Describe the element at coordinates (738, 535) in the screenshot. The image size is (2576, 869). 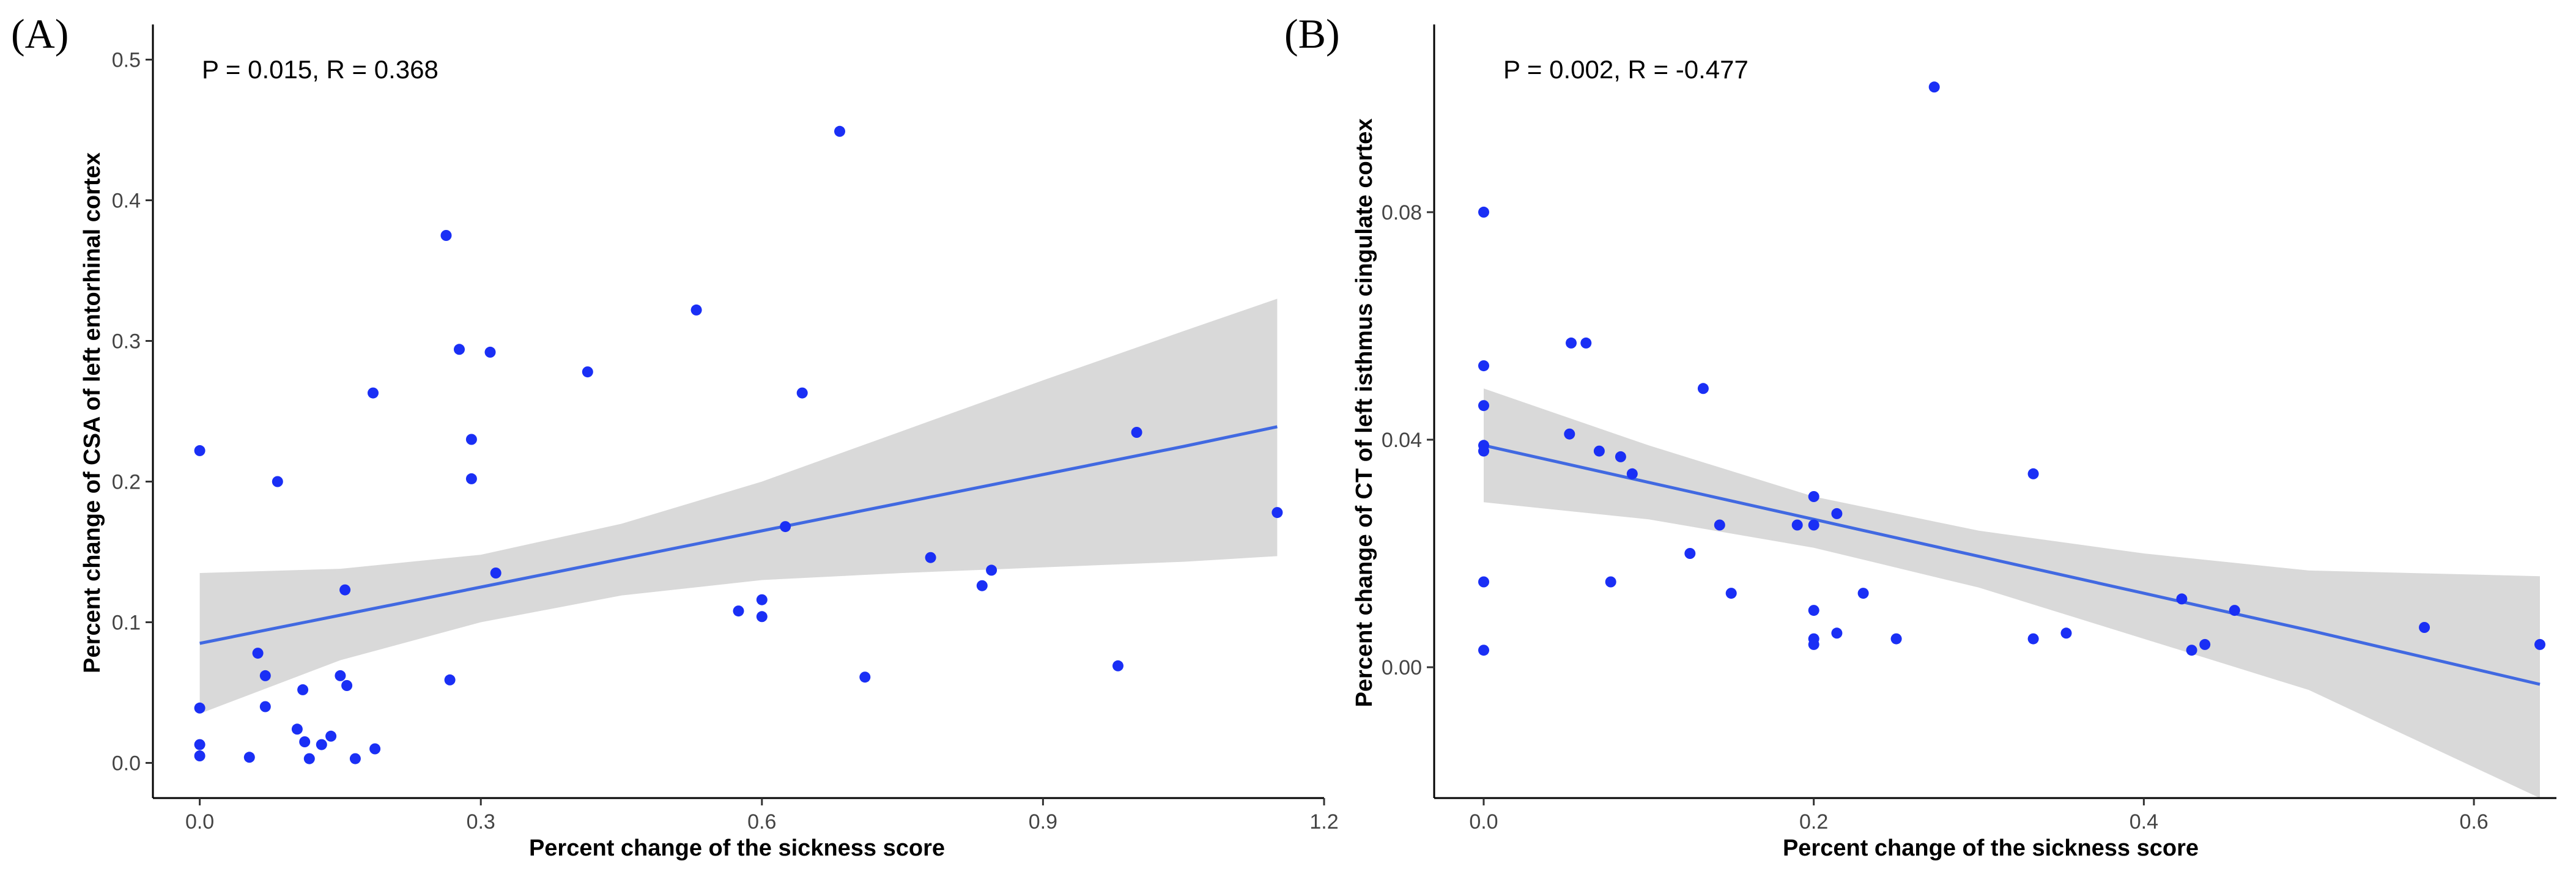
I see `panel-a-regression-line` at that location.